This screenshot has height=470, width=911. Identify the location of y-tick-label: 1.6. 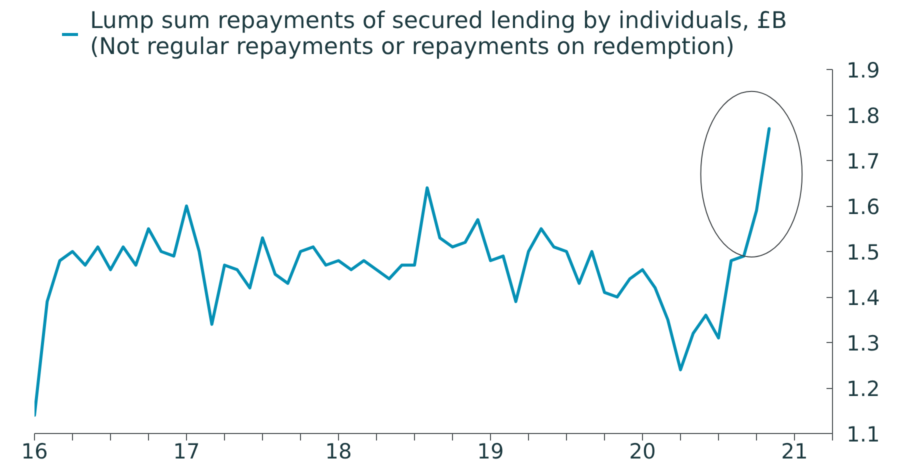
(863, 207).